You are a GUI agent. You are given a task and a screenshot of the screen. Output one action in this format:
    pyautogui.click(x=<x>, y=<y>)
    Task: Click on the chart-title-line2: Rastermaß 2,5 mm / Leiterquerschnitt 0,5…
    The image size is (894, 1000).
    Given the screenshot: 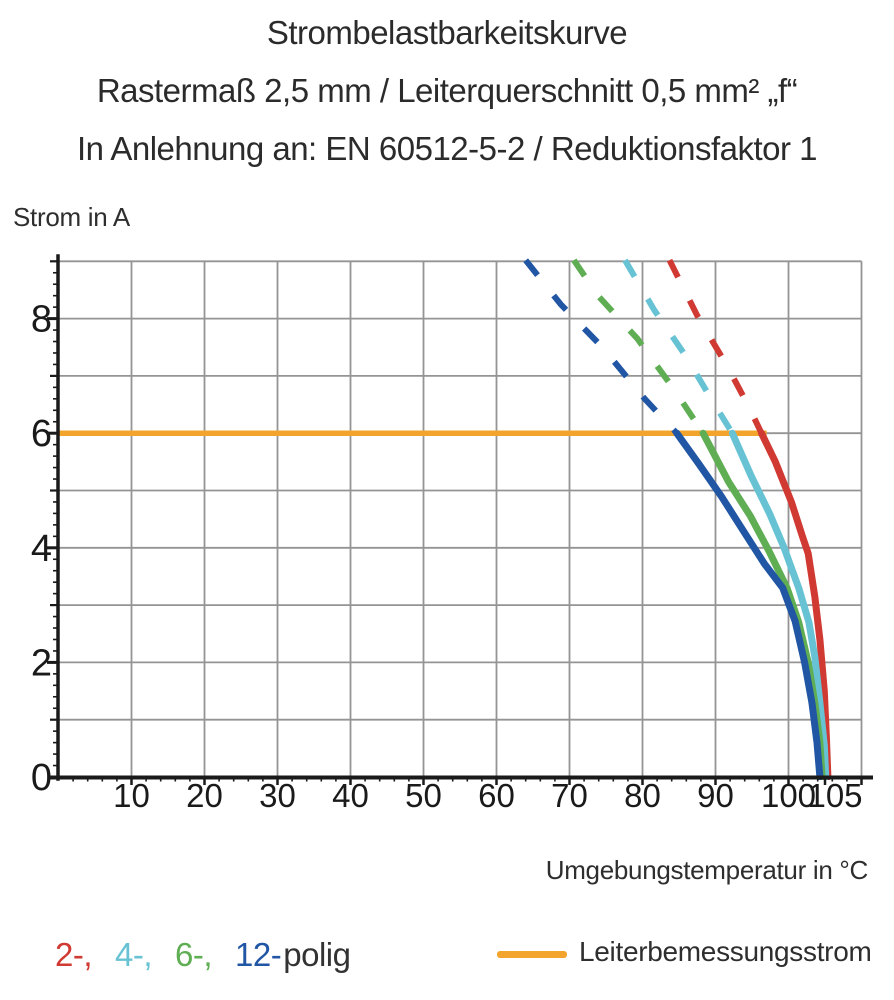 What is the action you would take?
    pyautogui.click(x=447, y=90)
    